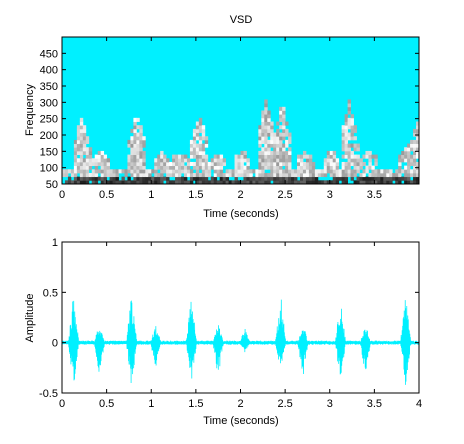  What do you see at coordinates (240, 214) in the screenshot?
I see `spectrogram-x-axis-label: Time (seconds)` at bounding box center [240, 214].